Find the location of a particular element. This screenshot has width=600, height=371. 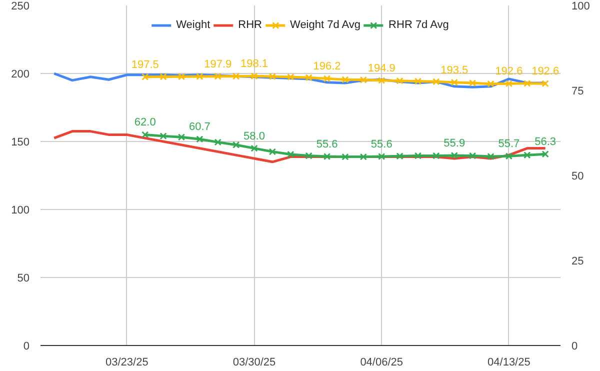

data-label: 198.1 is located at coordinates (254, 64).